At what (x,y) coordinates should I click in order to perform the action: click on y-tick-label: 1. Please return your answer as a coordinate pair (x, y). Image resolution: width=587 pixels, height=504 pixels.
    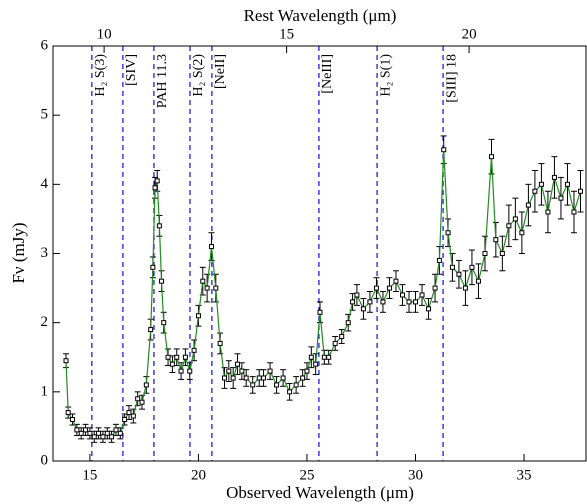
    Looking at the image, I should click on (45, 391).